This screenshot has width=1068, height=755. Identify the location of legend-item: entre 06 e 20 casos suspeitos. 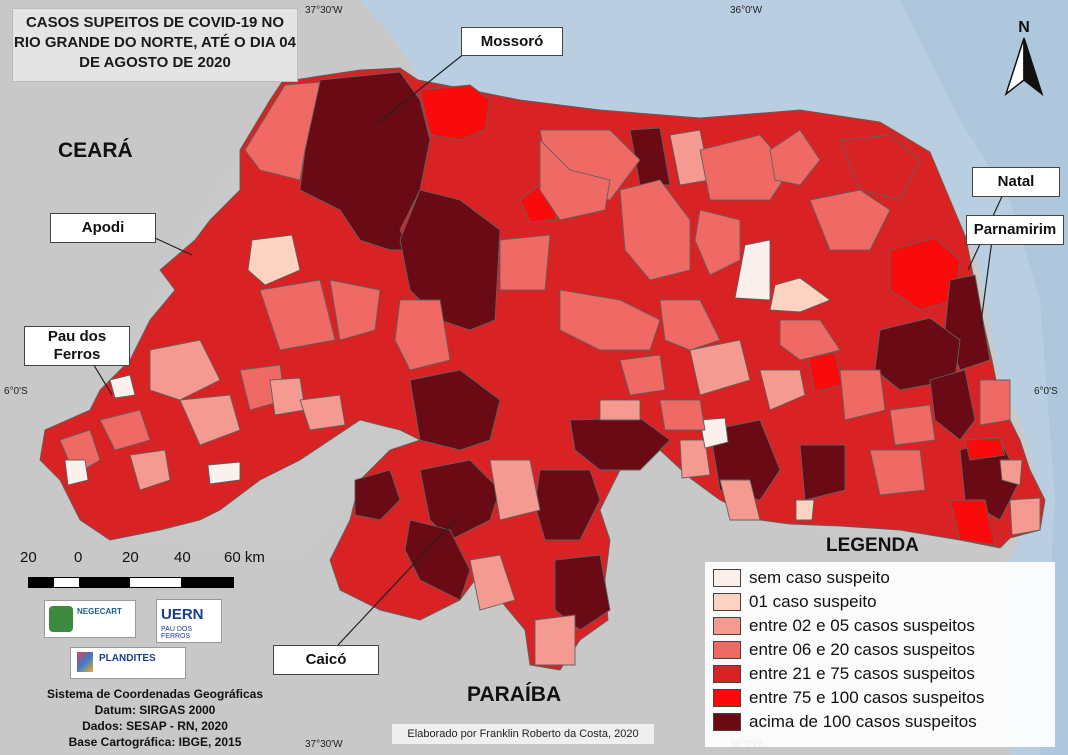
(844, 650).